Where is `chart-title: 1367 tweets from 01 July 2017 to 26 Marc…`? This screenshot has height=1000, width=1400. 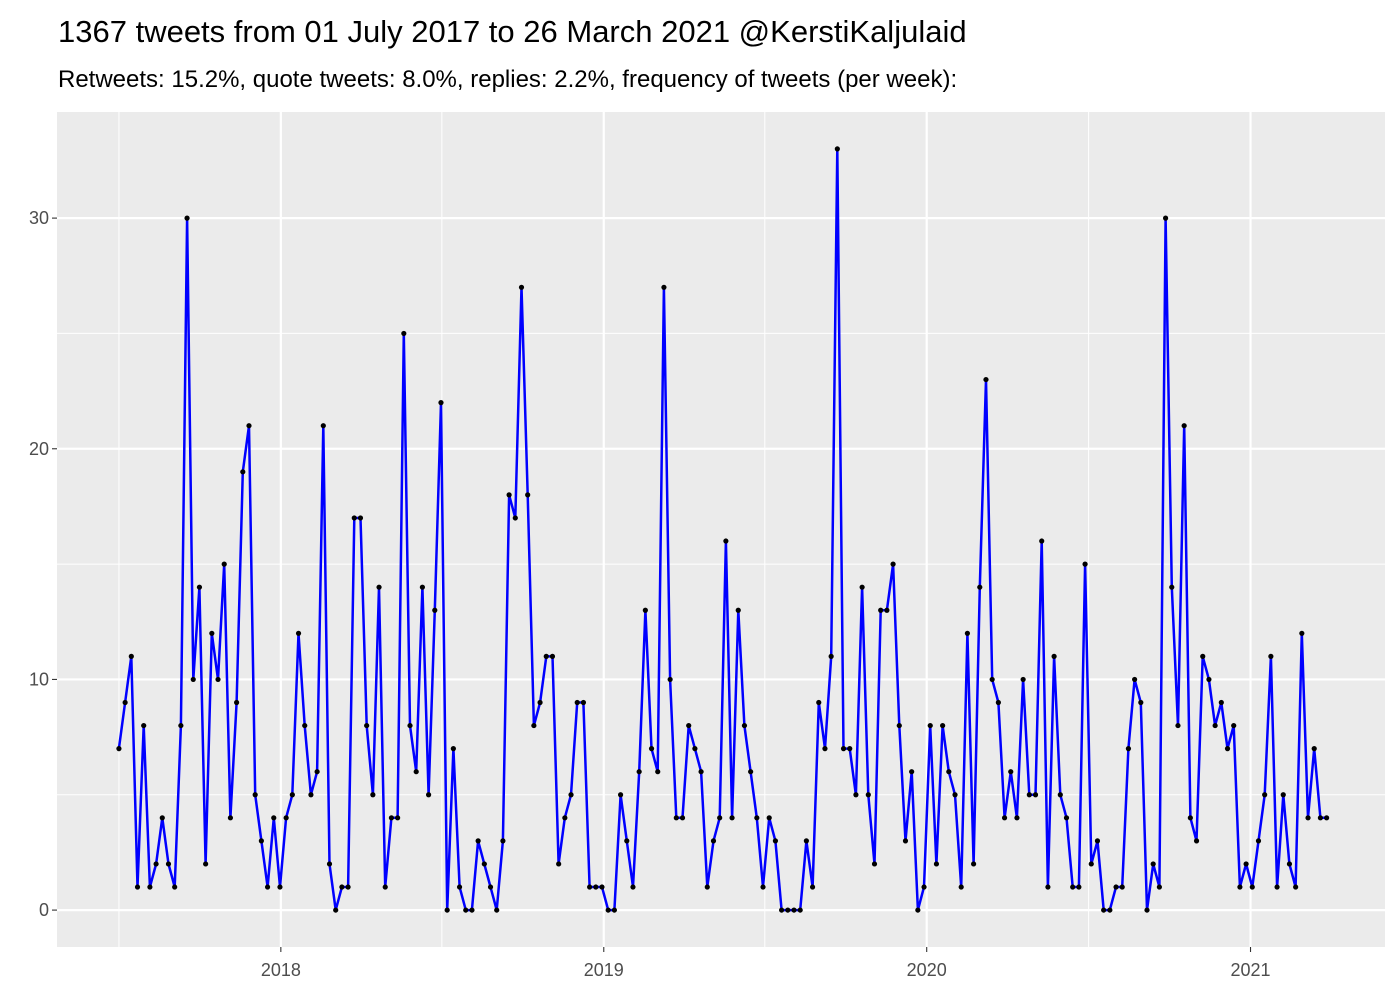 chart-title: 1367 tweets from 01 July 2017 to 26 Marc… is located at coordinates (512, 31).